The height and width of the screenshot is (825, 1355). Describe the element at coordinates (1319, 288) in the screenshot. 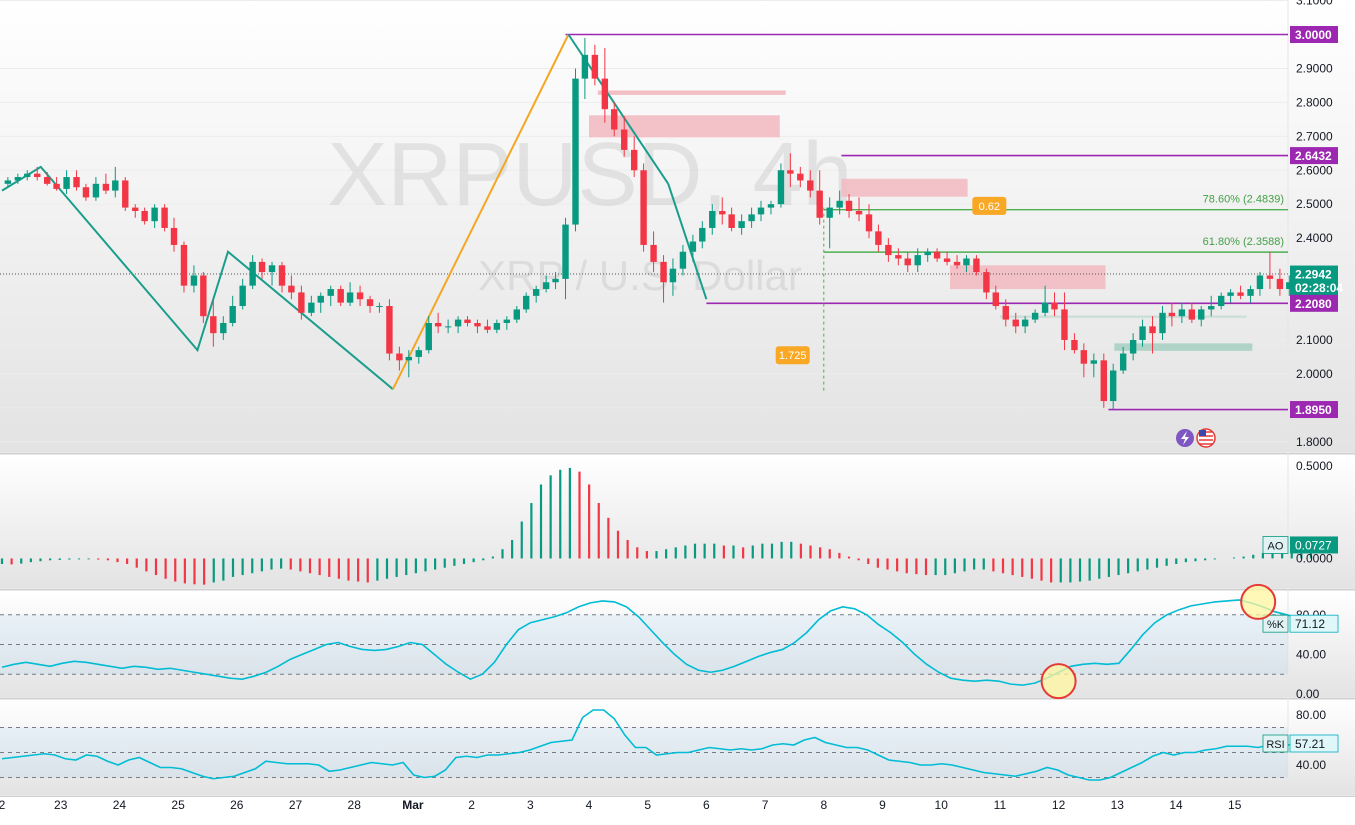

I see `price-axis-badge-text: 02:28:04` at that location.